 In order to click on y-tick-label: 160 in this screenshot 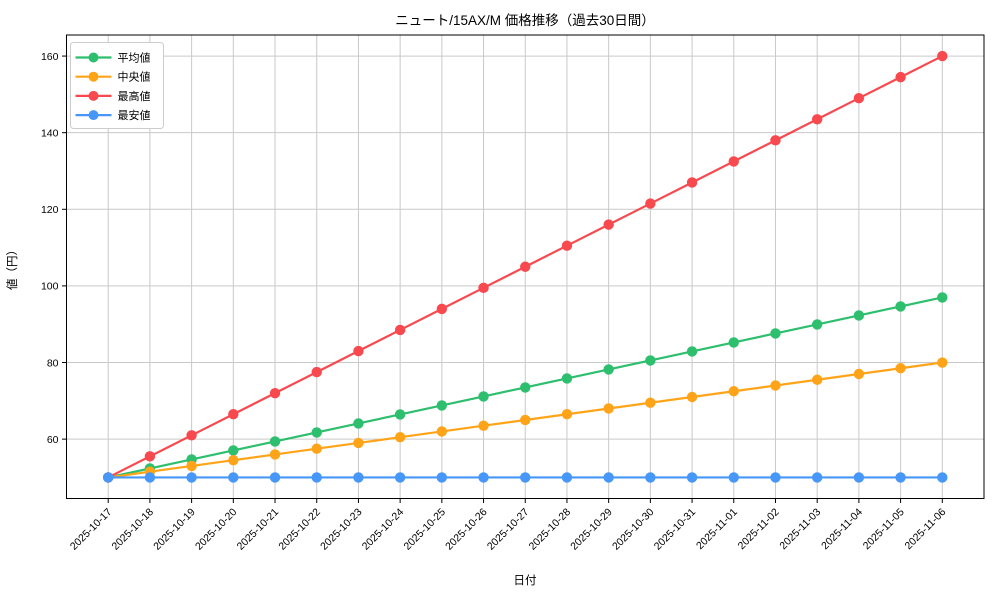, I will do `click(50, 57)`.